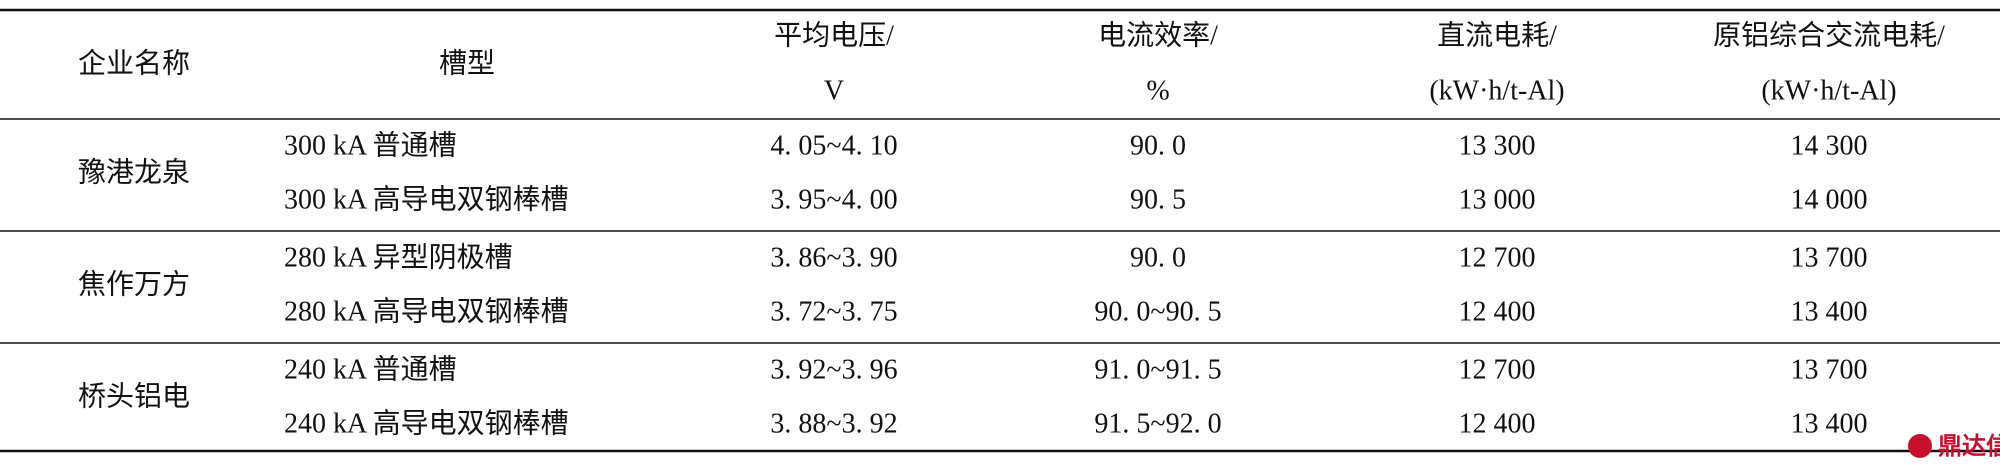 Image resolution: width=2000 pixels, height=464 pixels. Describe the element at coordinates (833, 145) in the screenshot. I see `cell: 4. 05~4. 10` at that location.